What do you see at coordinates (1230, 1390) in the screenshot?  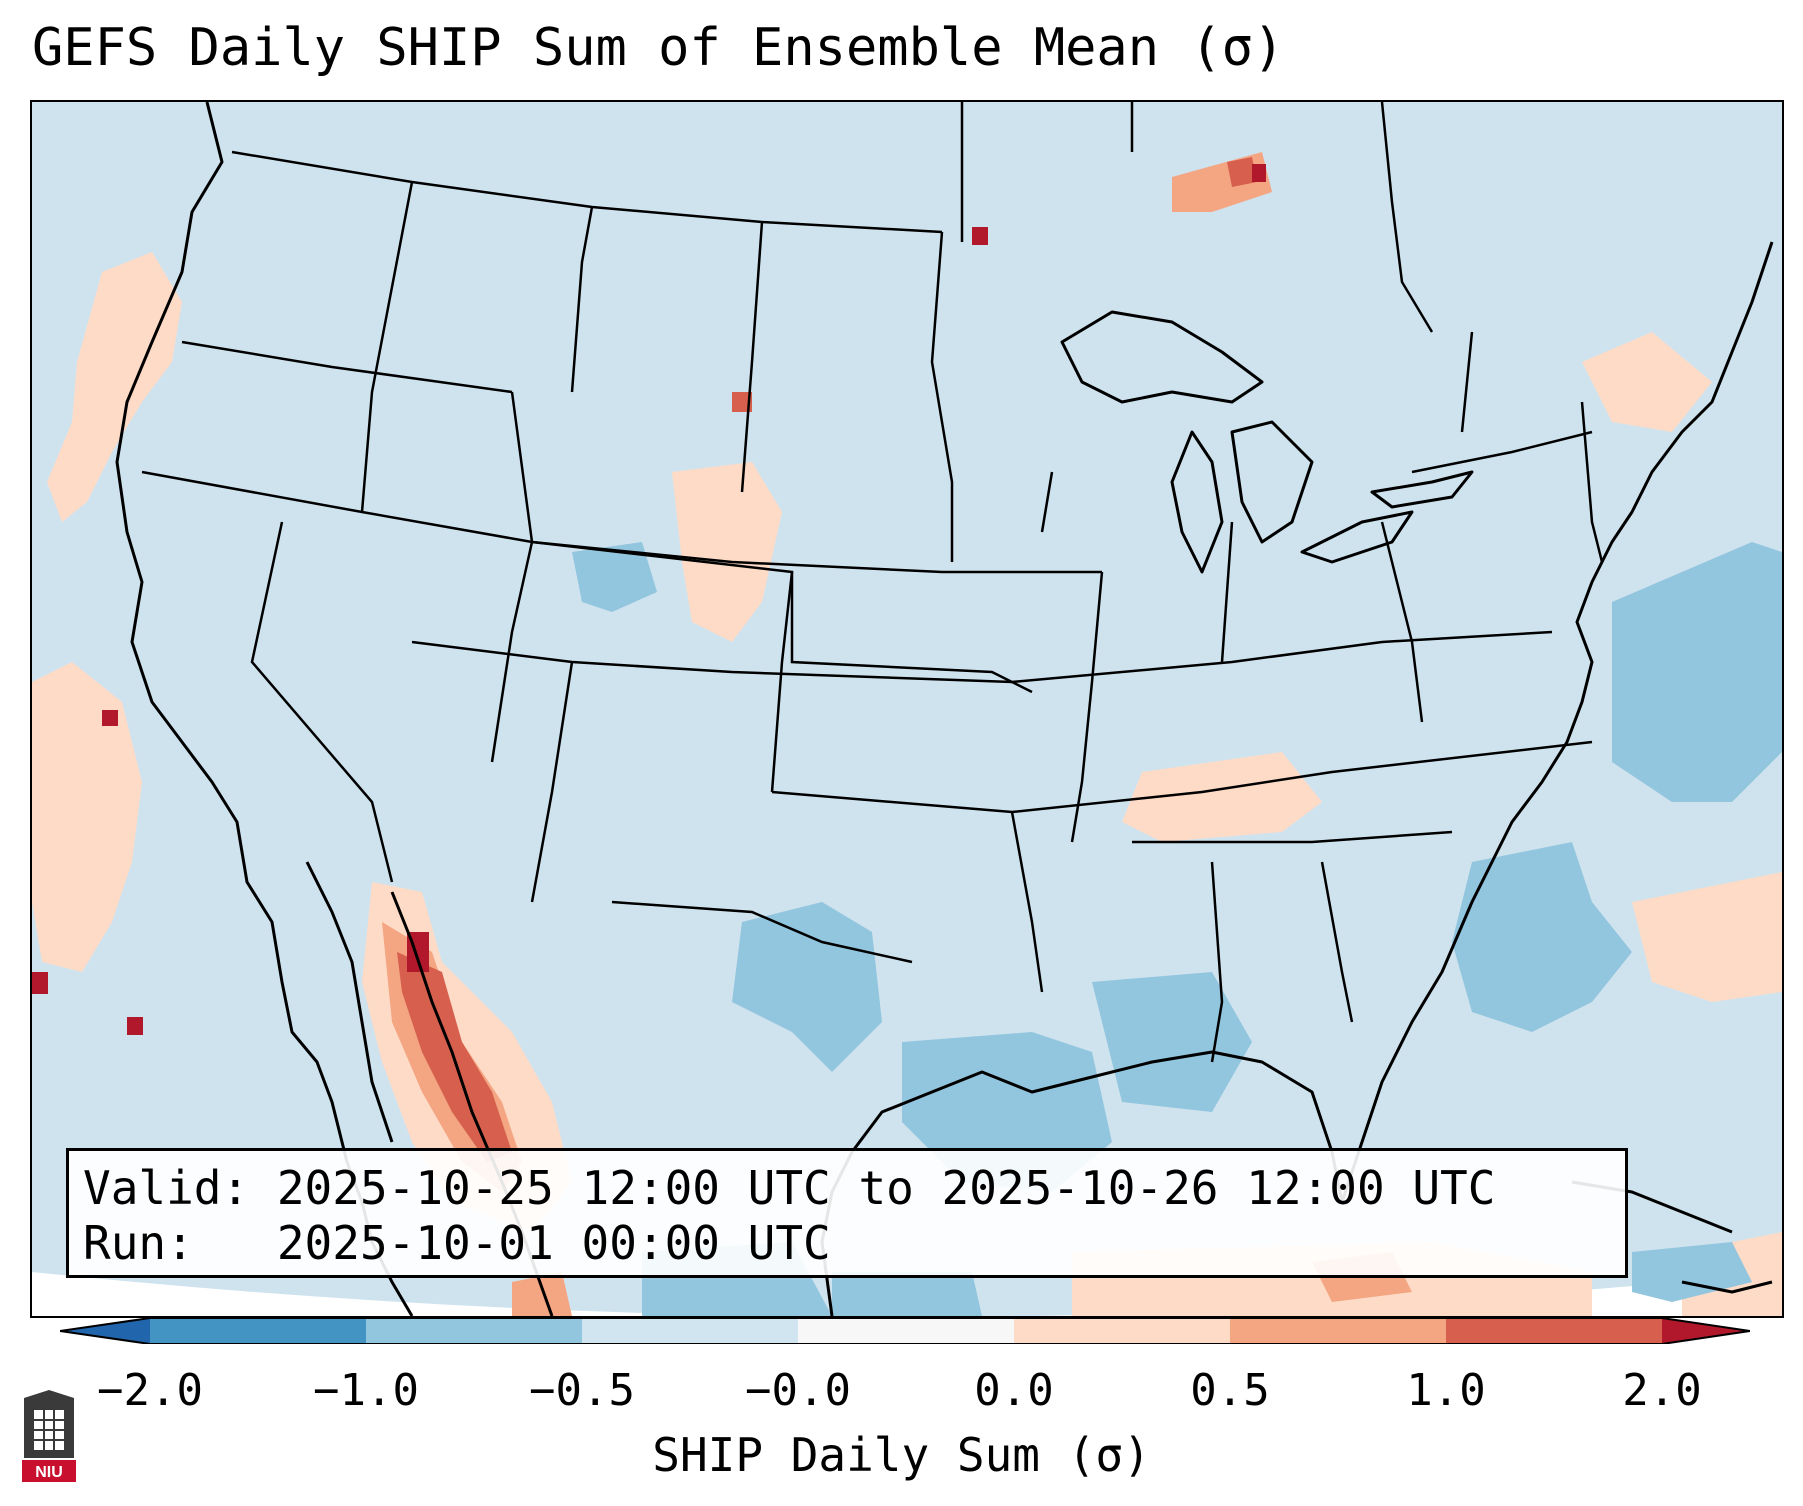 I see `colorbar-tick-label: 0.5` at bounding box center [1230, 1390].